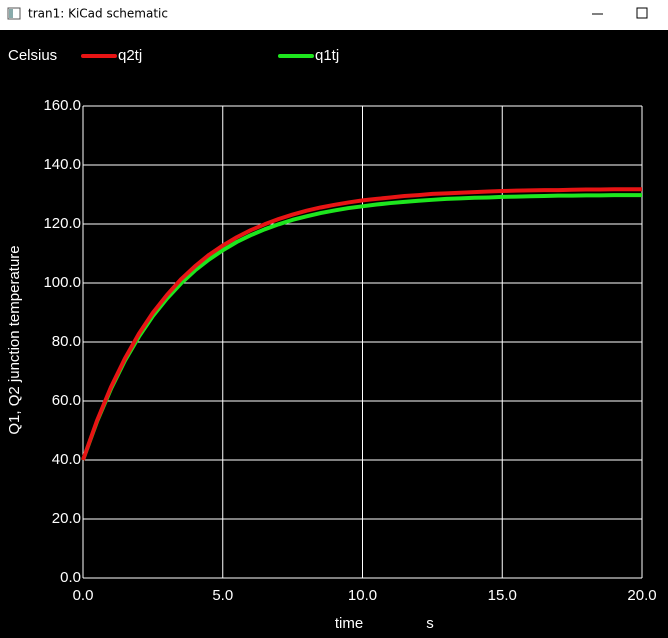 The image size is (668, 638). What do you see at coordinates (62, 105) in the screenshot?
I see `y-tick-label: 160.0` at bounding box center [62, 105].